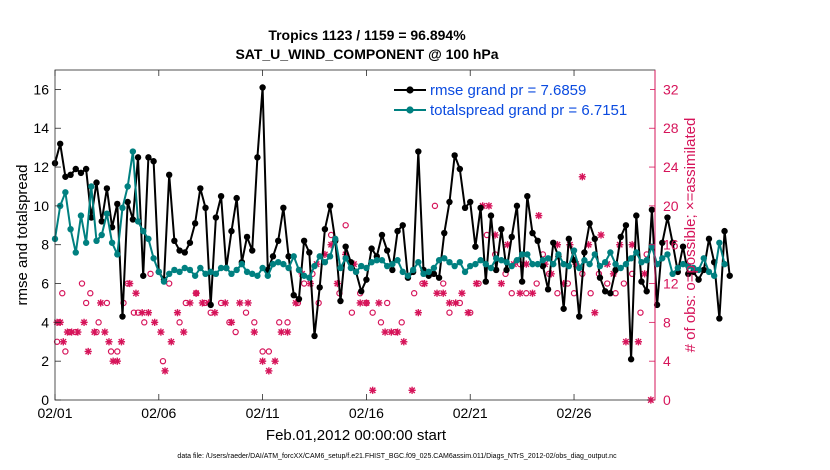 Image resolution: width=830 pixels, height=470 pixels. Describe the element at coordinates (366, 54) in the screenshot. I see `chart-subtitle: SAT_U_WIND_COMPONENT @ 100 hPa` at that location.